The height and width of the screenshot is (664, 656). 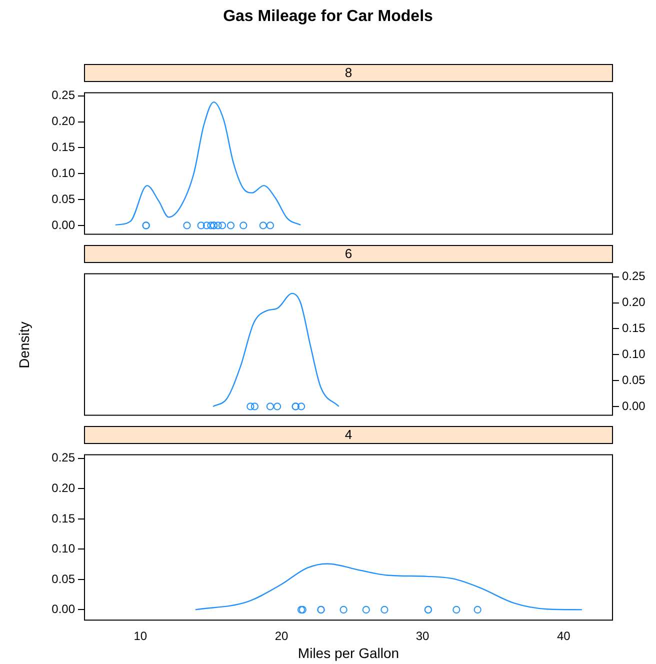 I want to click on y-axis-title: Density, so click(x=24, y=344).